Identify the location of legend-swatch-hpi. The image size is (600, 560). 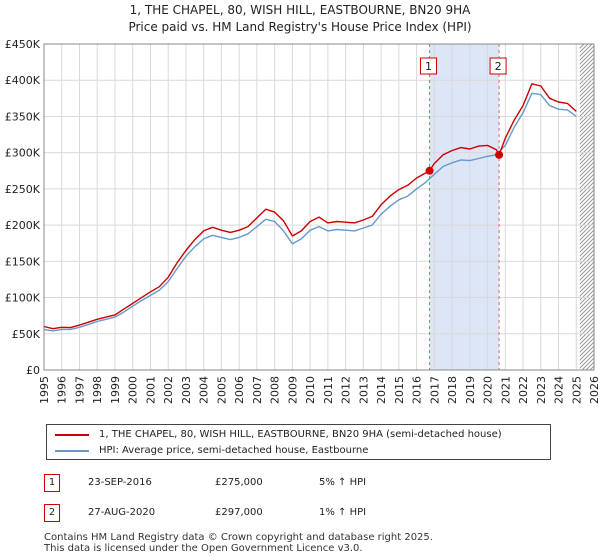
(72, 451).